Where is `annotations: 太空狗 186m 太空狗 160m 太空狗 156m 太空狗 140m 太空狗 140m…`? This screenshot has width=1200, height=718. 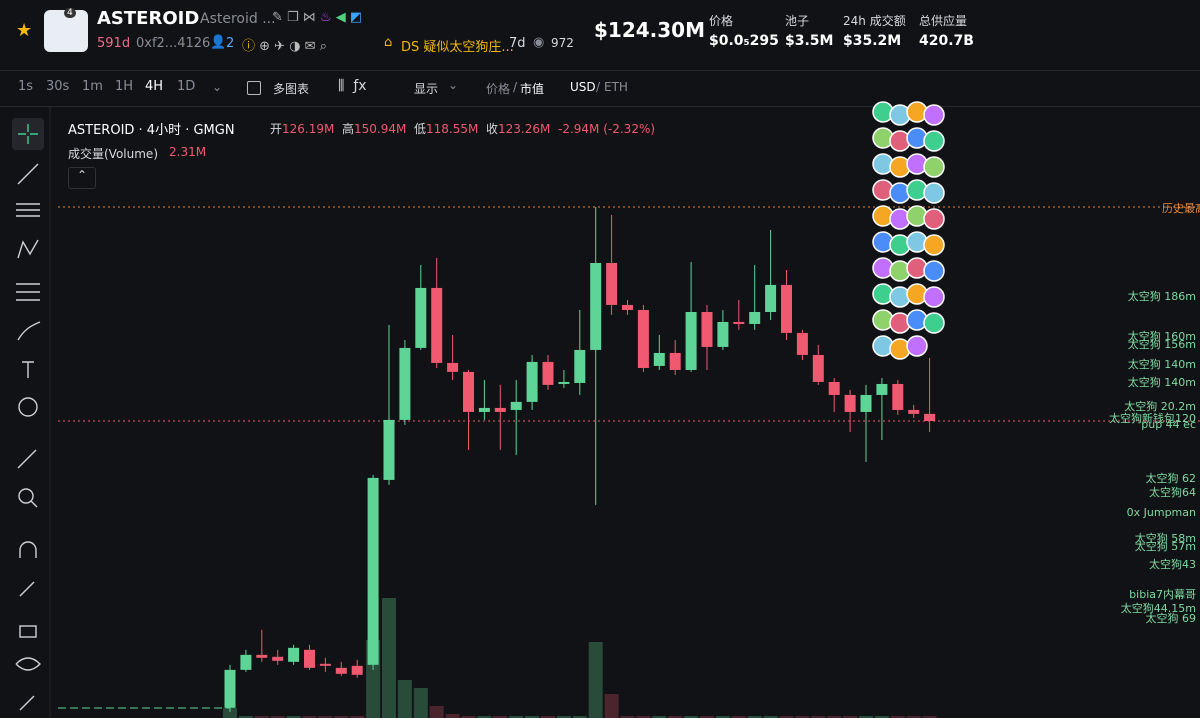 annotations: 太空狗 186m 太空狗 160m 太空狗 156m 太空狗 140m 太空狗 140m… is located at coordinates (1120, 414).